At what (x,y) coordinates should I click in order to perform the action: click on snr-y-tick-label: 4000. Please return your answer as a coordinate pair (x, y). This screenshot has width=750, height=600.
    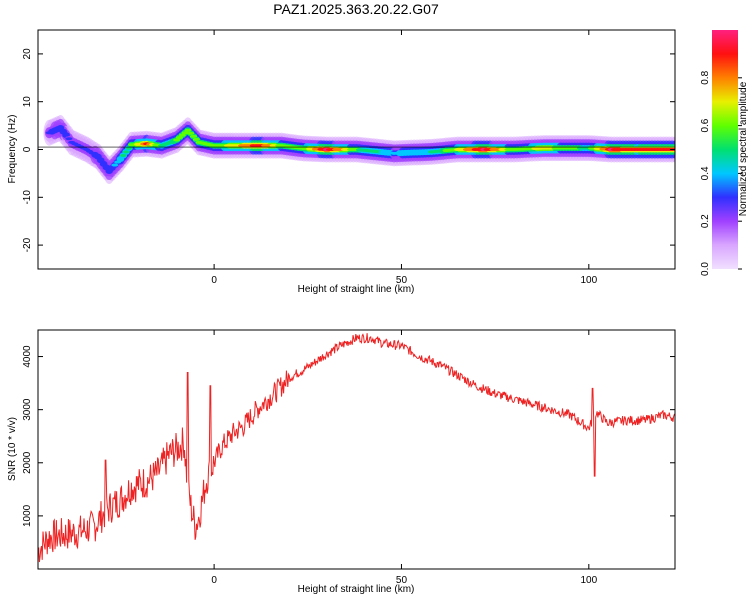
    Looking at the image, I should click on (27, 356).